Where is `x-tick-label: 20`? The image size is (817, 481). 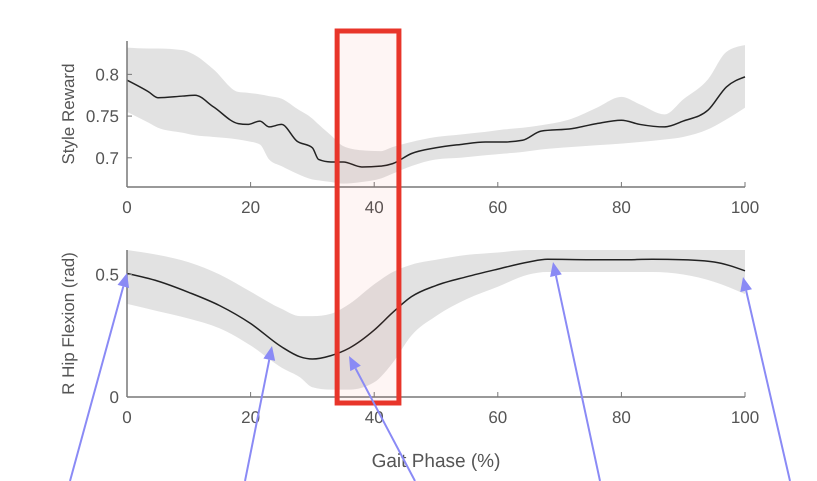
x-tick-label: 20 is located at coordinates (250, 207).